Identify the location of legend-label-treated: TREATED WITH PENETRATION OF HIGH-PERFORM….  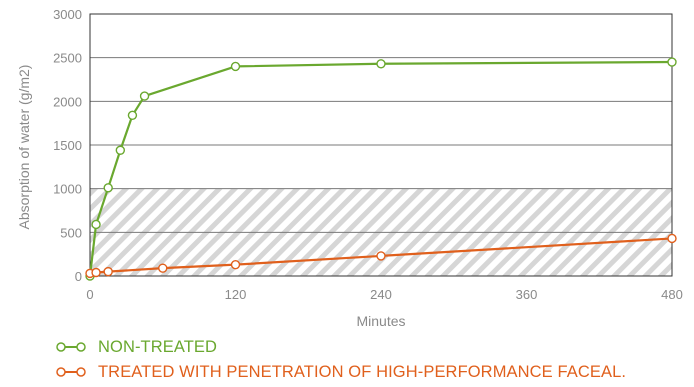
(362, 371).